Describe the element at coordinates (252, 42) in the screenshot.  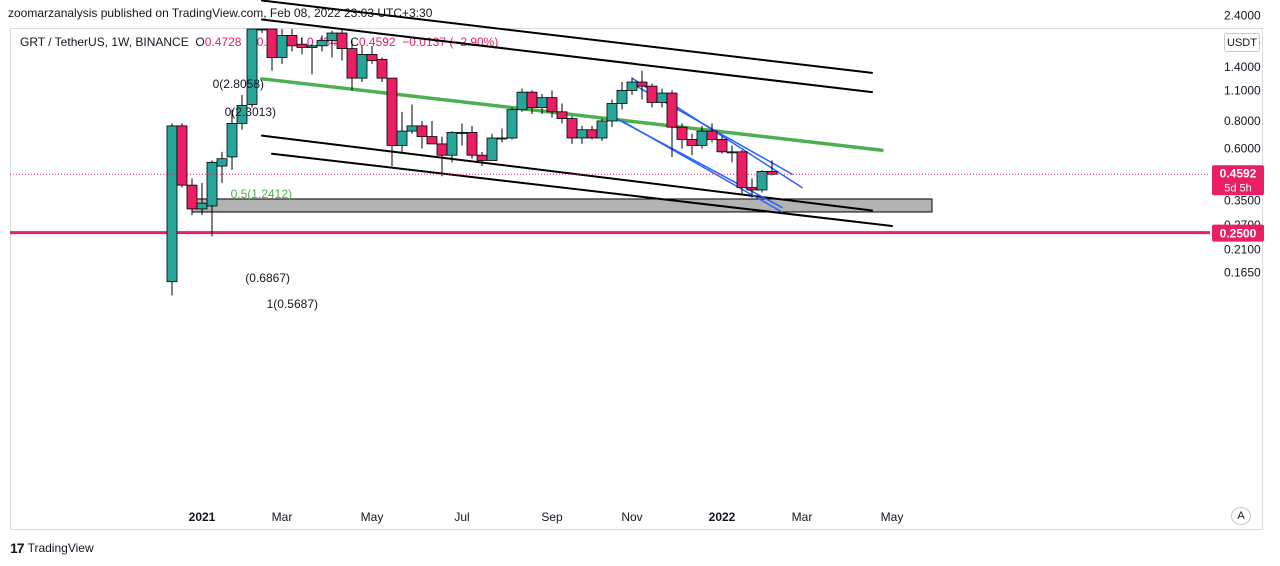
I see `legend-high-key: H` at that location.